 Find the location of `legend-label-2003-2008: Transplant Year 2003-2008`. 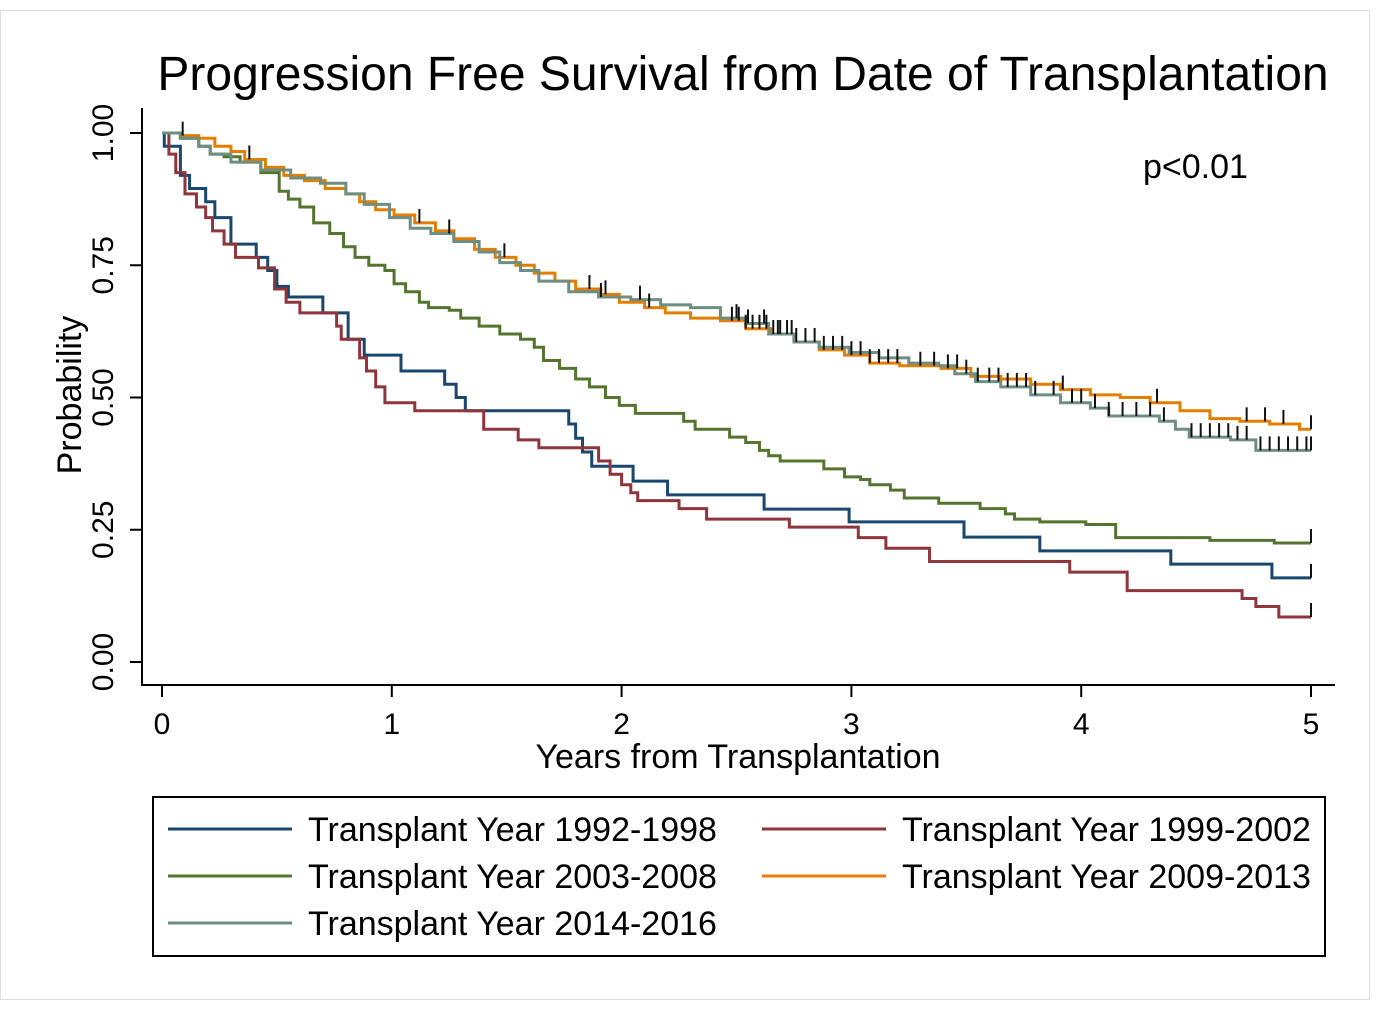

legend-label-2003-2008: Transplant Year 2003-2008 is located at coordinates (512, 877).